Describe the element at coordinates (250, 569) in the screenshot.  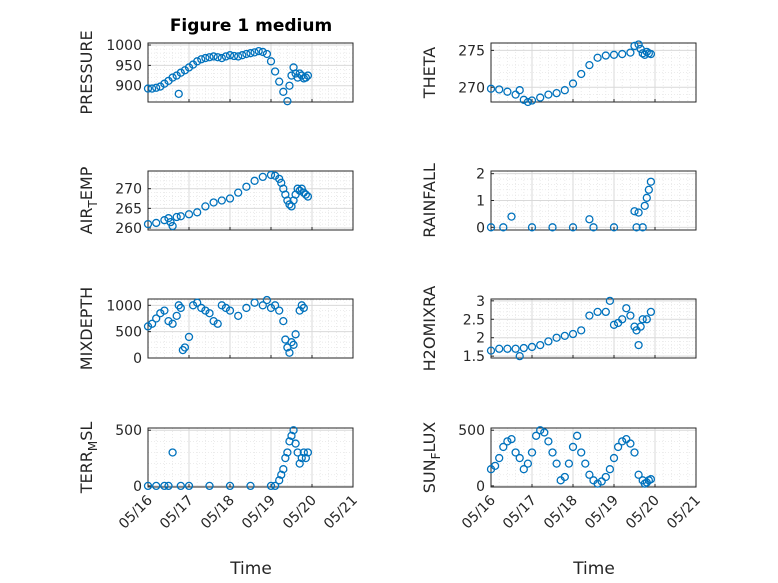
I see `x-axis-label-left: Time` at that location.